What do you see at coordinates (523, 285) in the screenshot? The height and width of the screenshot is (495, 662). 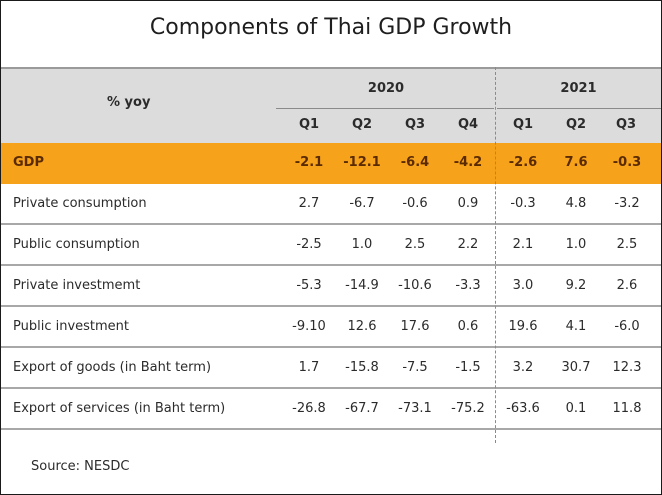 I see `cell-value: 3.0` at bounding box center [523, 285].